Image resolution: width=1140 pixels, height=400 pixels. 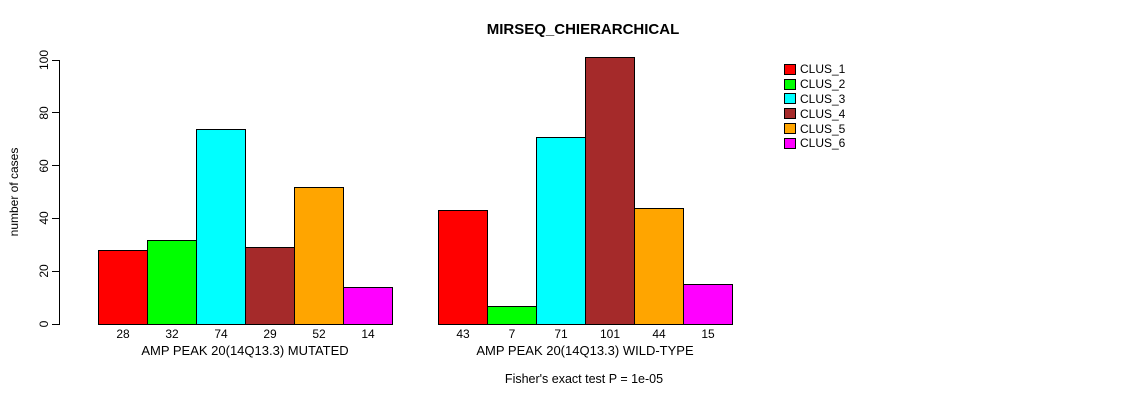 I want to click on group-label-wild-type: AMP PEAK 20(14Q13.3) WILD-TYPE, so click(x=585, y=350).